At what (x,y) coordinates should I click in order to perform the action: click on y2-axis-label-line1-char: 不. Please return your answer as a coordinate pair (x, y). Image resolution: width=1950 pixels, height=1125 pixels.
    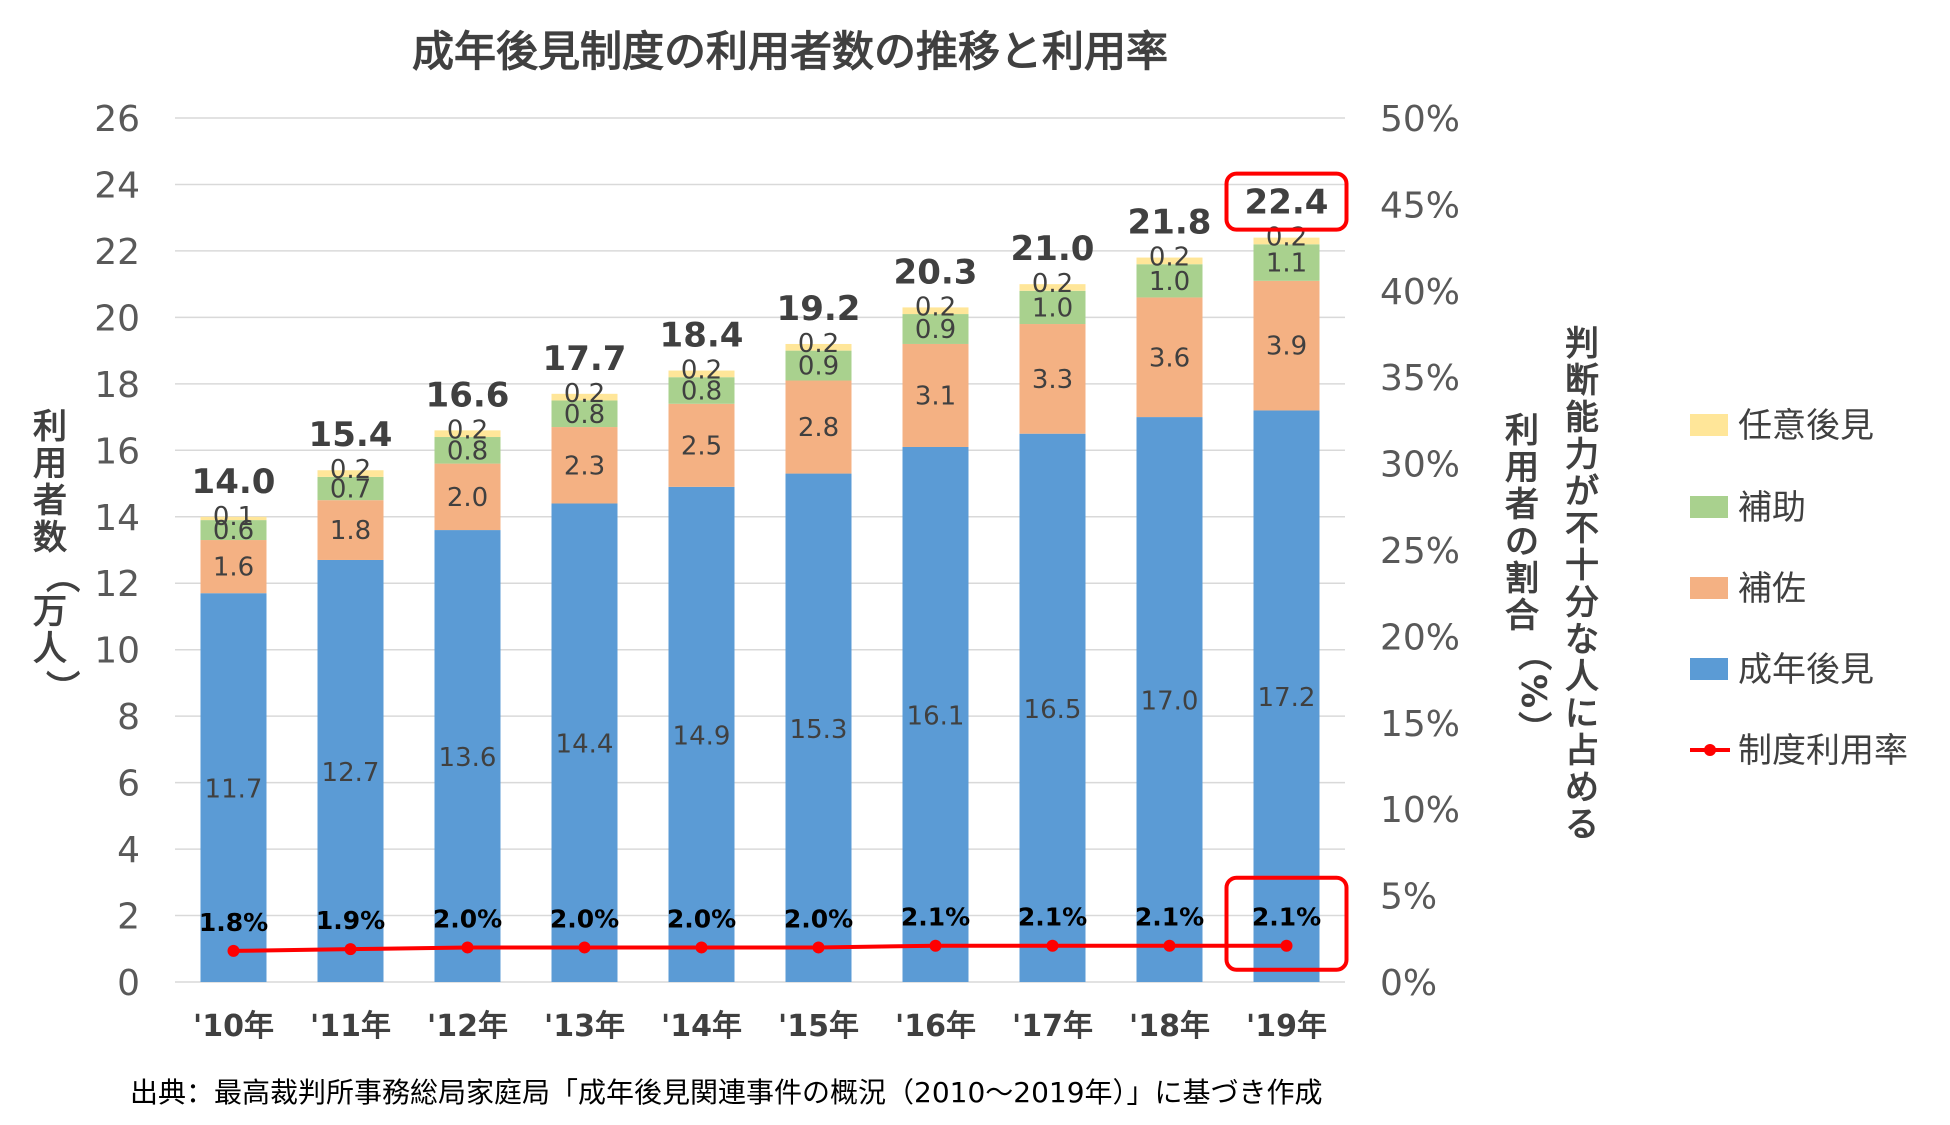
    Looking at the image, I should click on (1582, 529).